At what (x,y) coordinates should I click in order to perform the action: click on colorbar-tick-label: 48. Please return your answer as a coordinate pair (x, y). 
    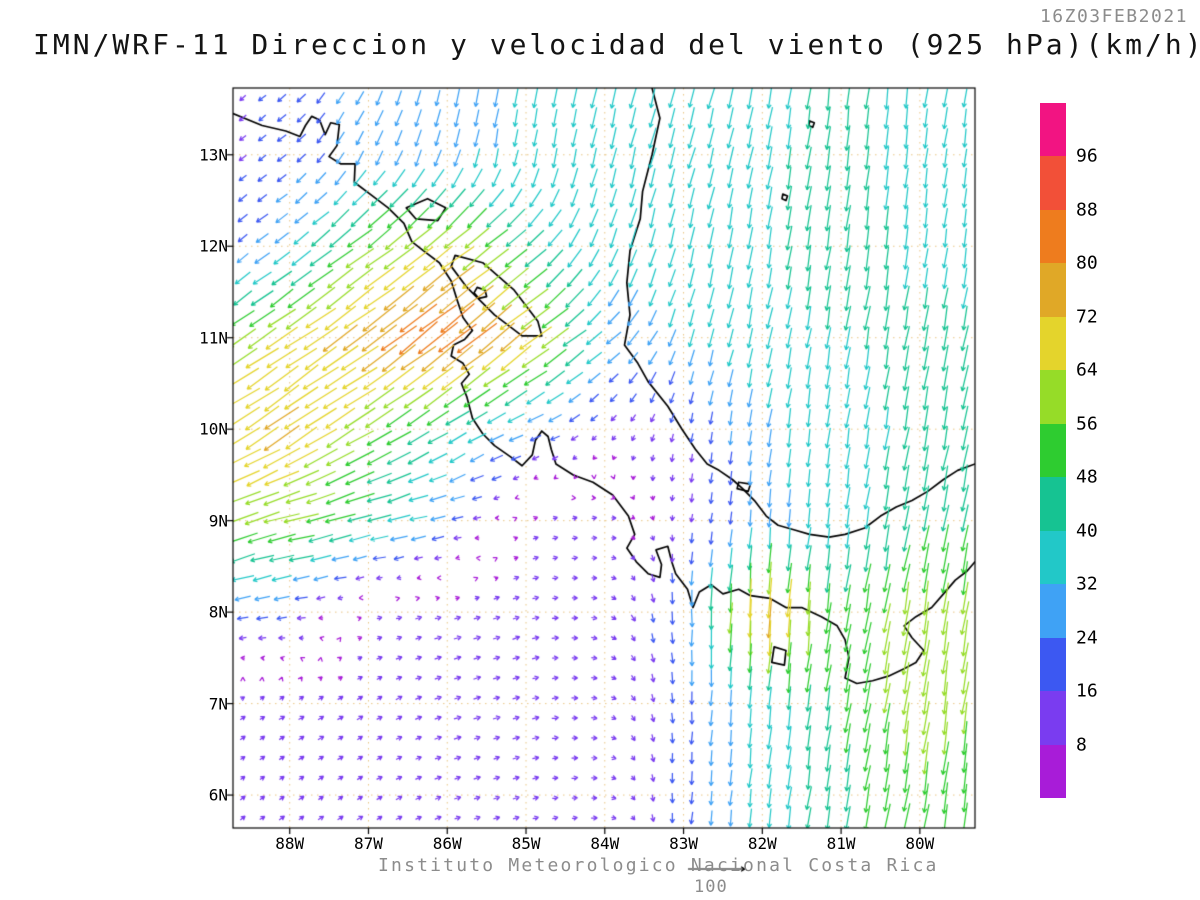
    Looking at the image, I should click on (1087, 477).